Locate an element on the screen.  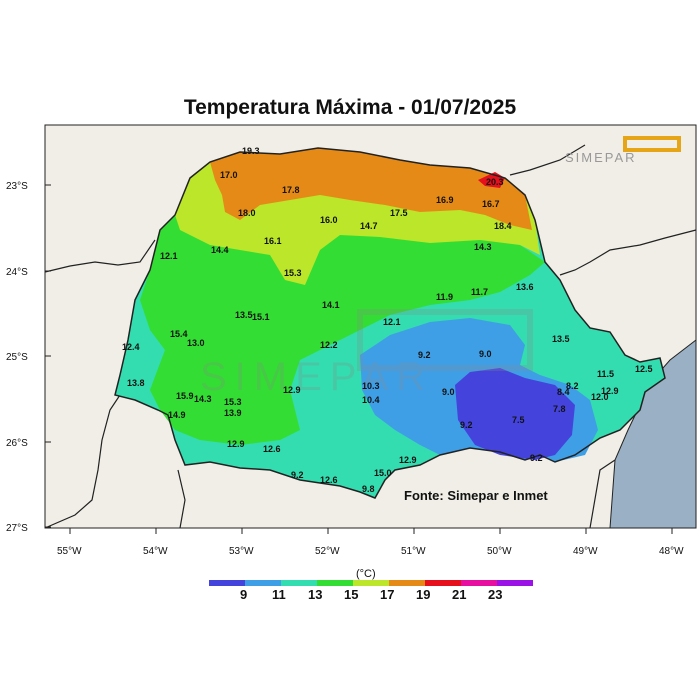
station-value: 10.3 is located at coordinates (371, 386).